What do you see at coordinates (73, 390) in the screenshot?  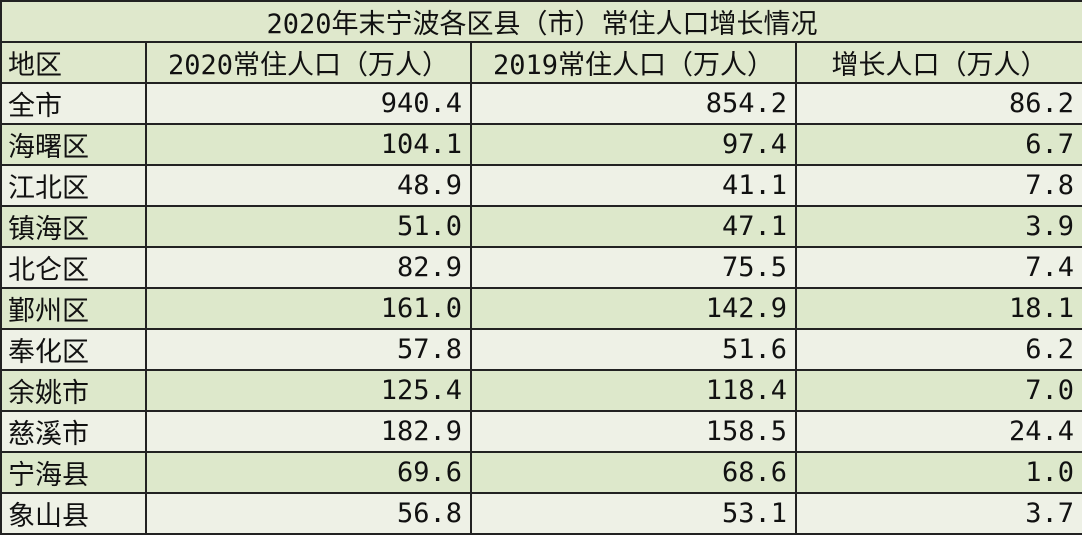 I see `cell-region: 余姚市` at bounding box center [73, 390].